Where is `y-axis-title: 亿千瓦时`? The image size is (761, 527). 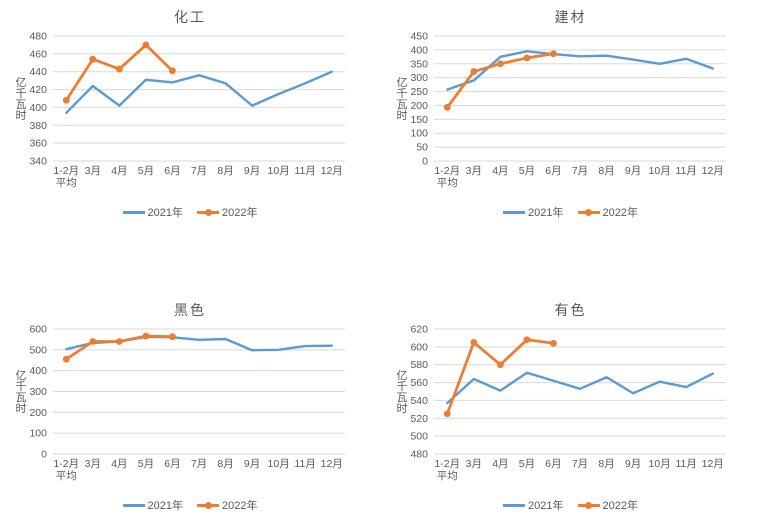 y-axis-title: 亿千瓦时 is located at coordinates (401, 392).